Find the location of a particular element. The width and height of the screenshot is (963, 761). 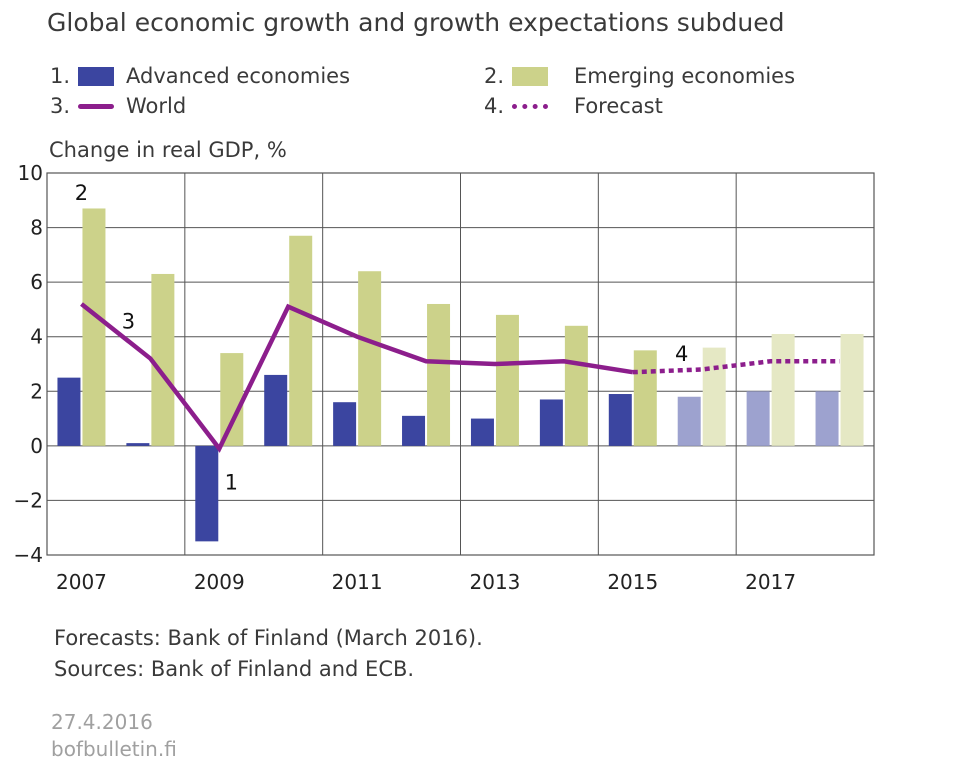

publish-date: 27.4.2016 is located at coordinates (102, 722).